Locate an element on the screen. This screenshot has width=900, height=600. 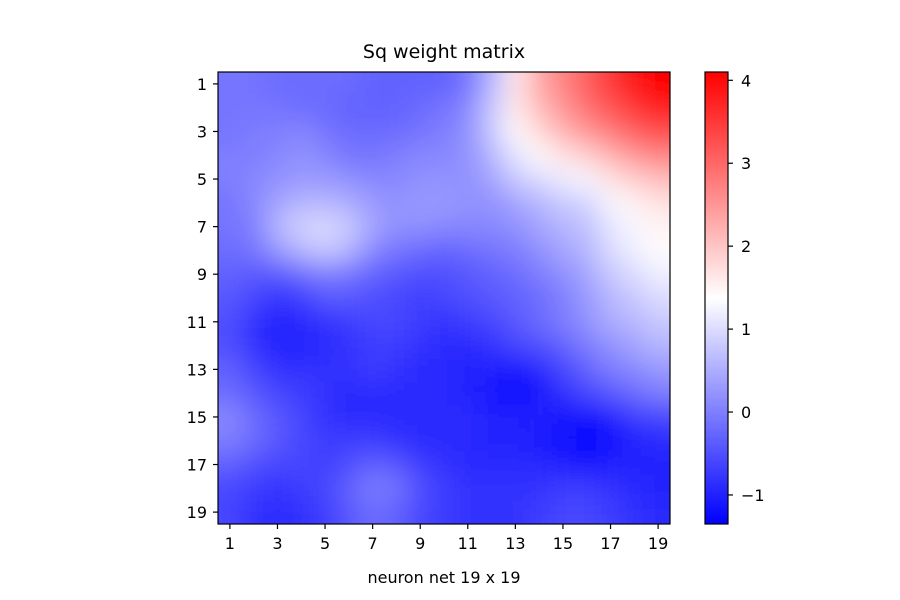
colorbar-tick-label: 0 is located at coordinates (746, 412).